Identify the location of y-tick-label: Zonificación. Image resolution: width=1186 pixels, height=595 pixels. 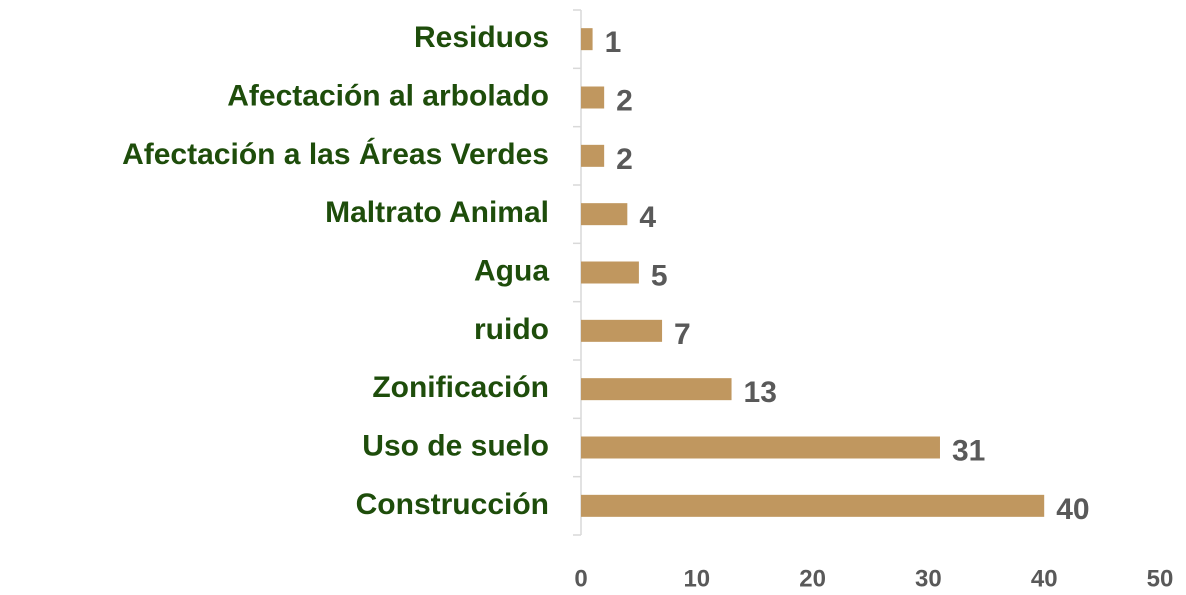
(460, 387).